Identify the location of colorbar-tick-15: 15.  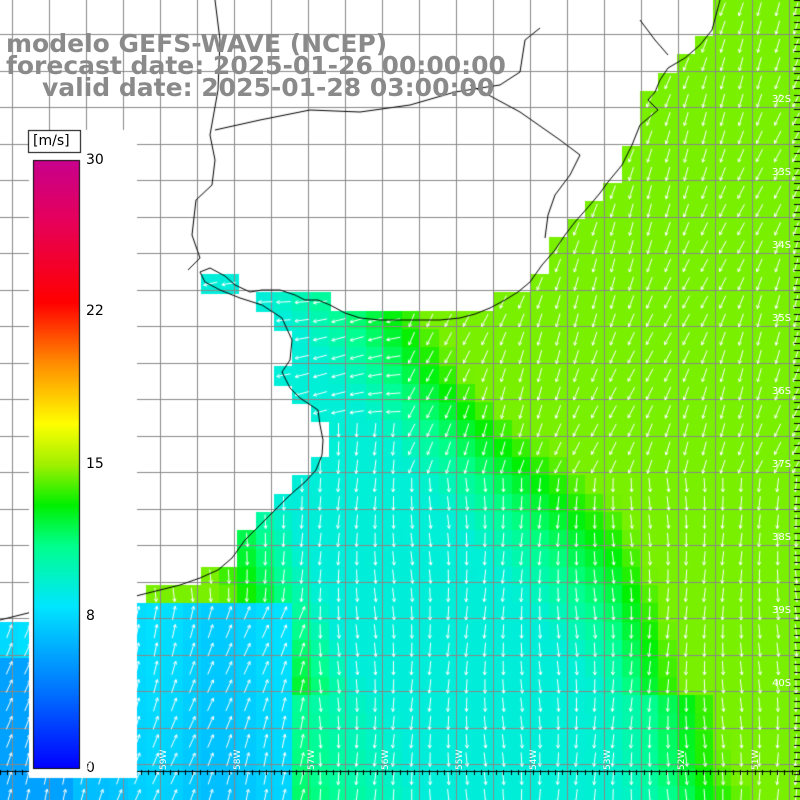
(95, 464).